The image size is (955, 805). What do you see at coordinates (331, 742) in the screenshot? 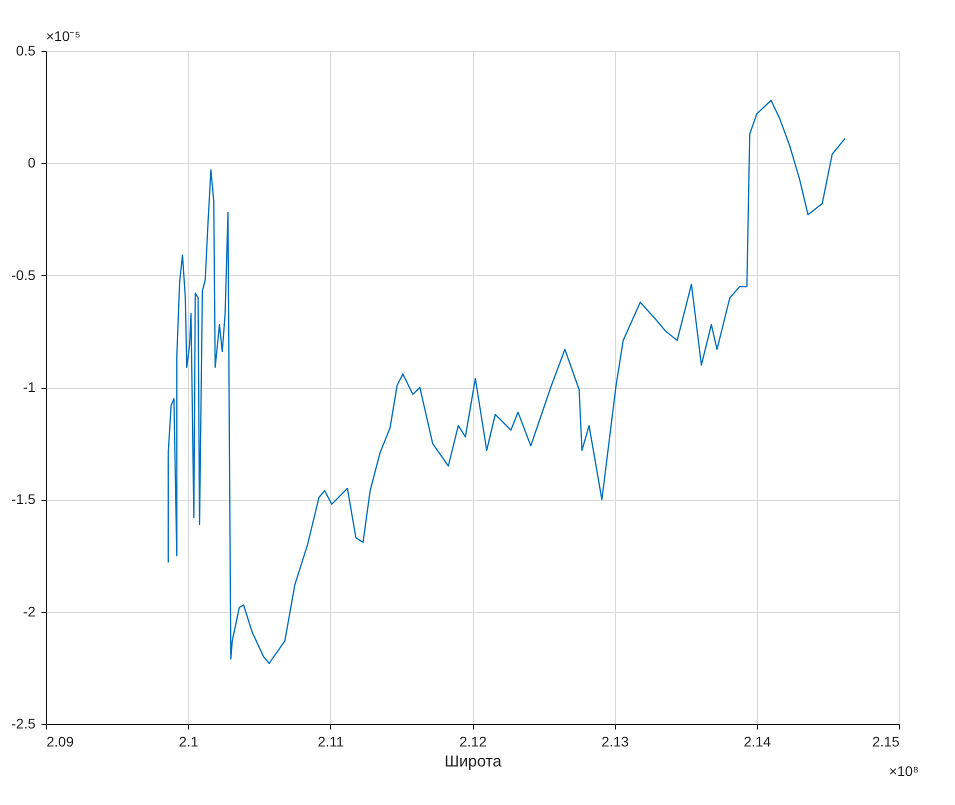
I see `x-tick-label: 2.11` at bounding box center [331, 742].